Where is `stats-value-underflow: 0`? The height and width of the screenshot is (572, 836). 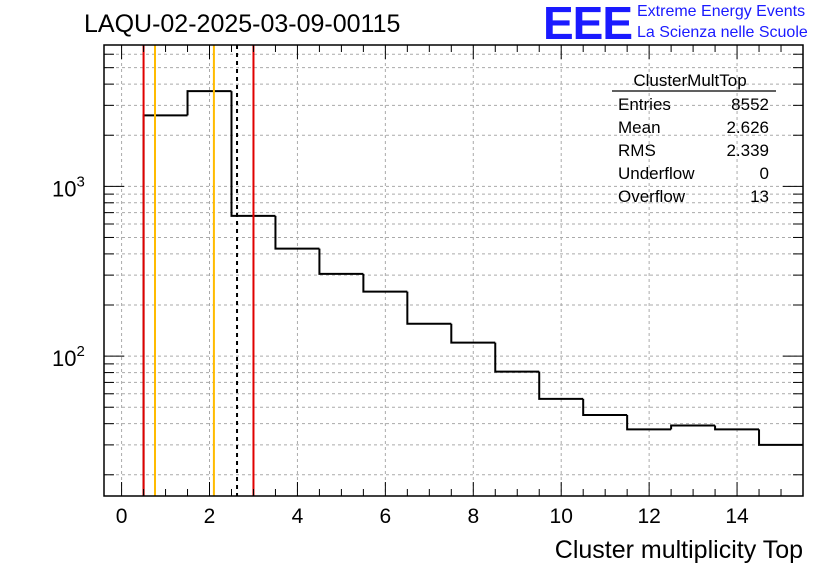 stats-value-underflow: 0 is located at coordinates (764, 173).